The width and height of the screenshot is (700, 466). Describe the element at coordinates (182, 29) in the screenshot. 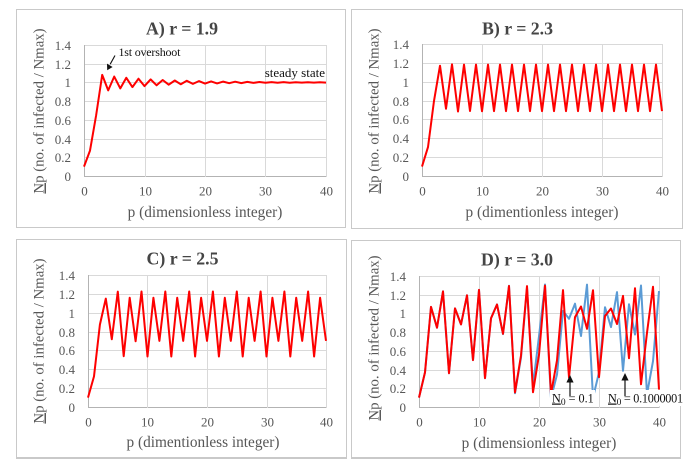

I see `svg-text: A) r = 1.9` at that location.